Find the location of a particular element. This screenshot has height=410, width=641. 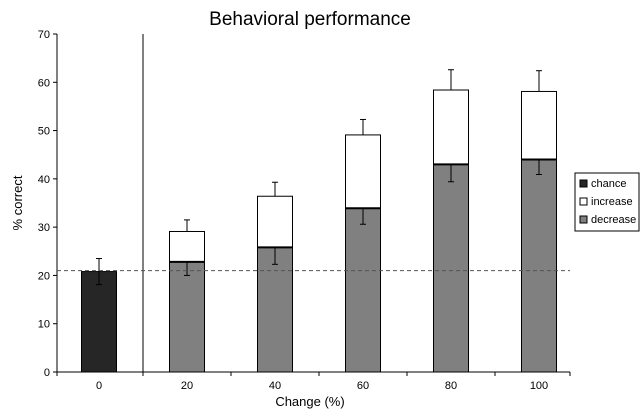

y-tick-label: 40 is located at coordinates (44, 180).